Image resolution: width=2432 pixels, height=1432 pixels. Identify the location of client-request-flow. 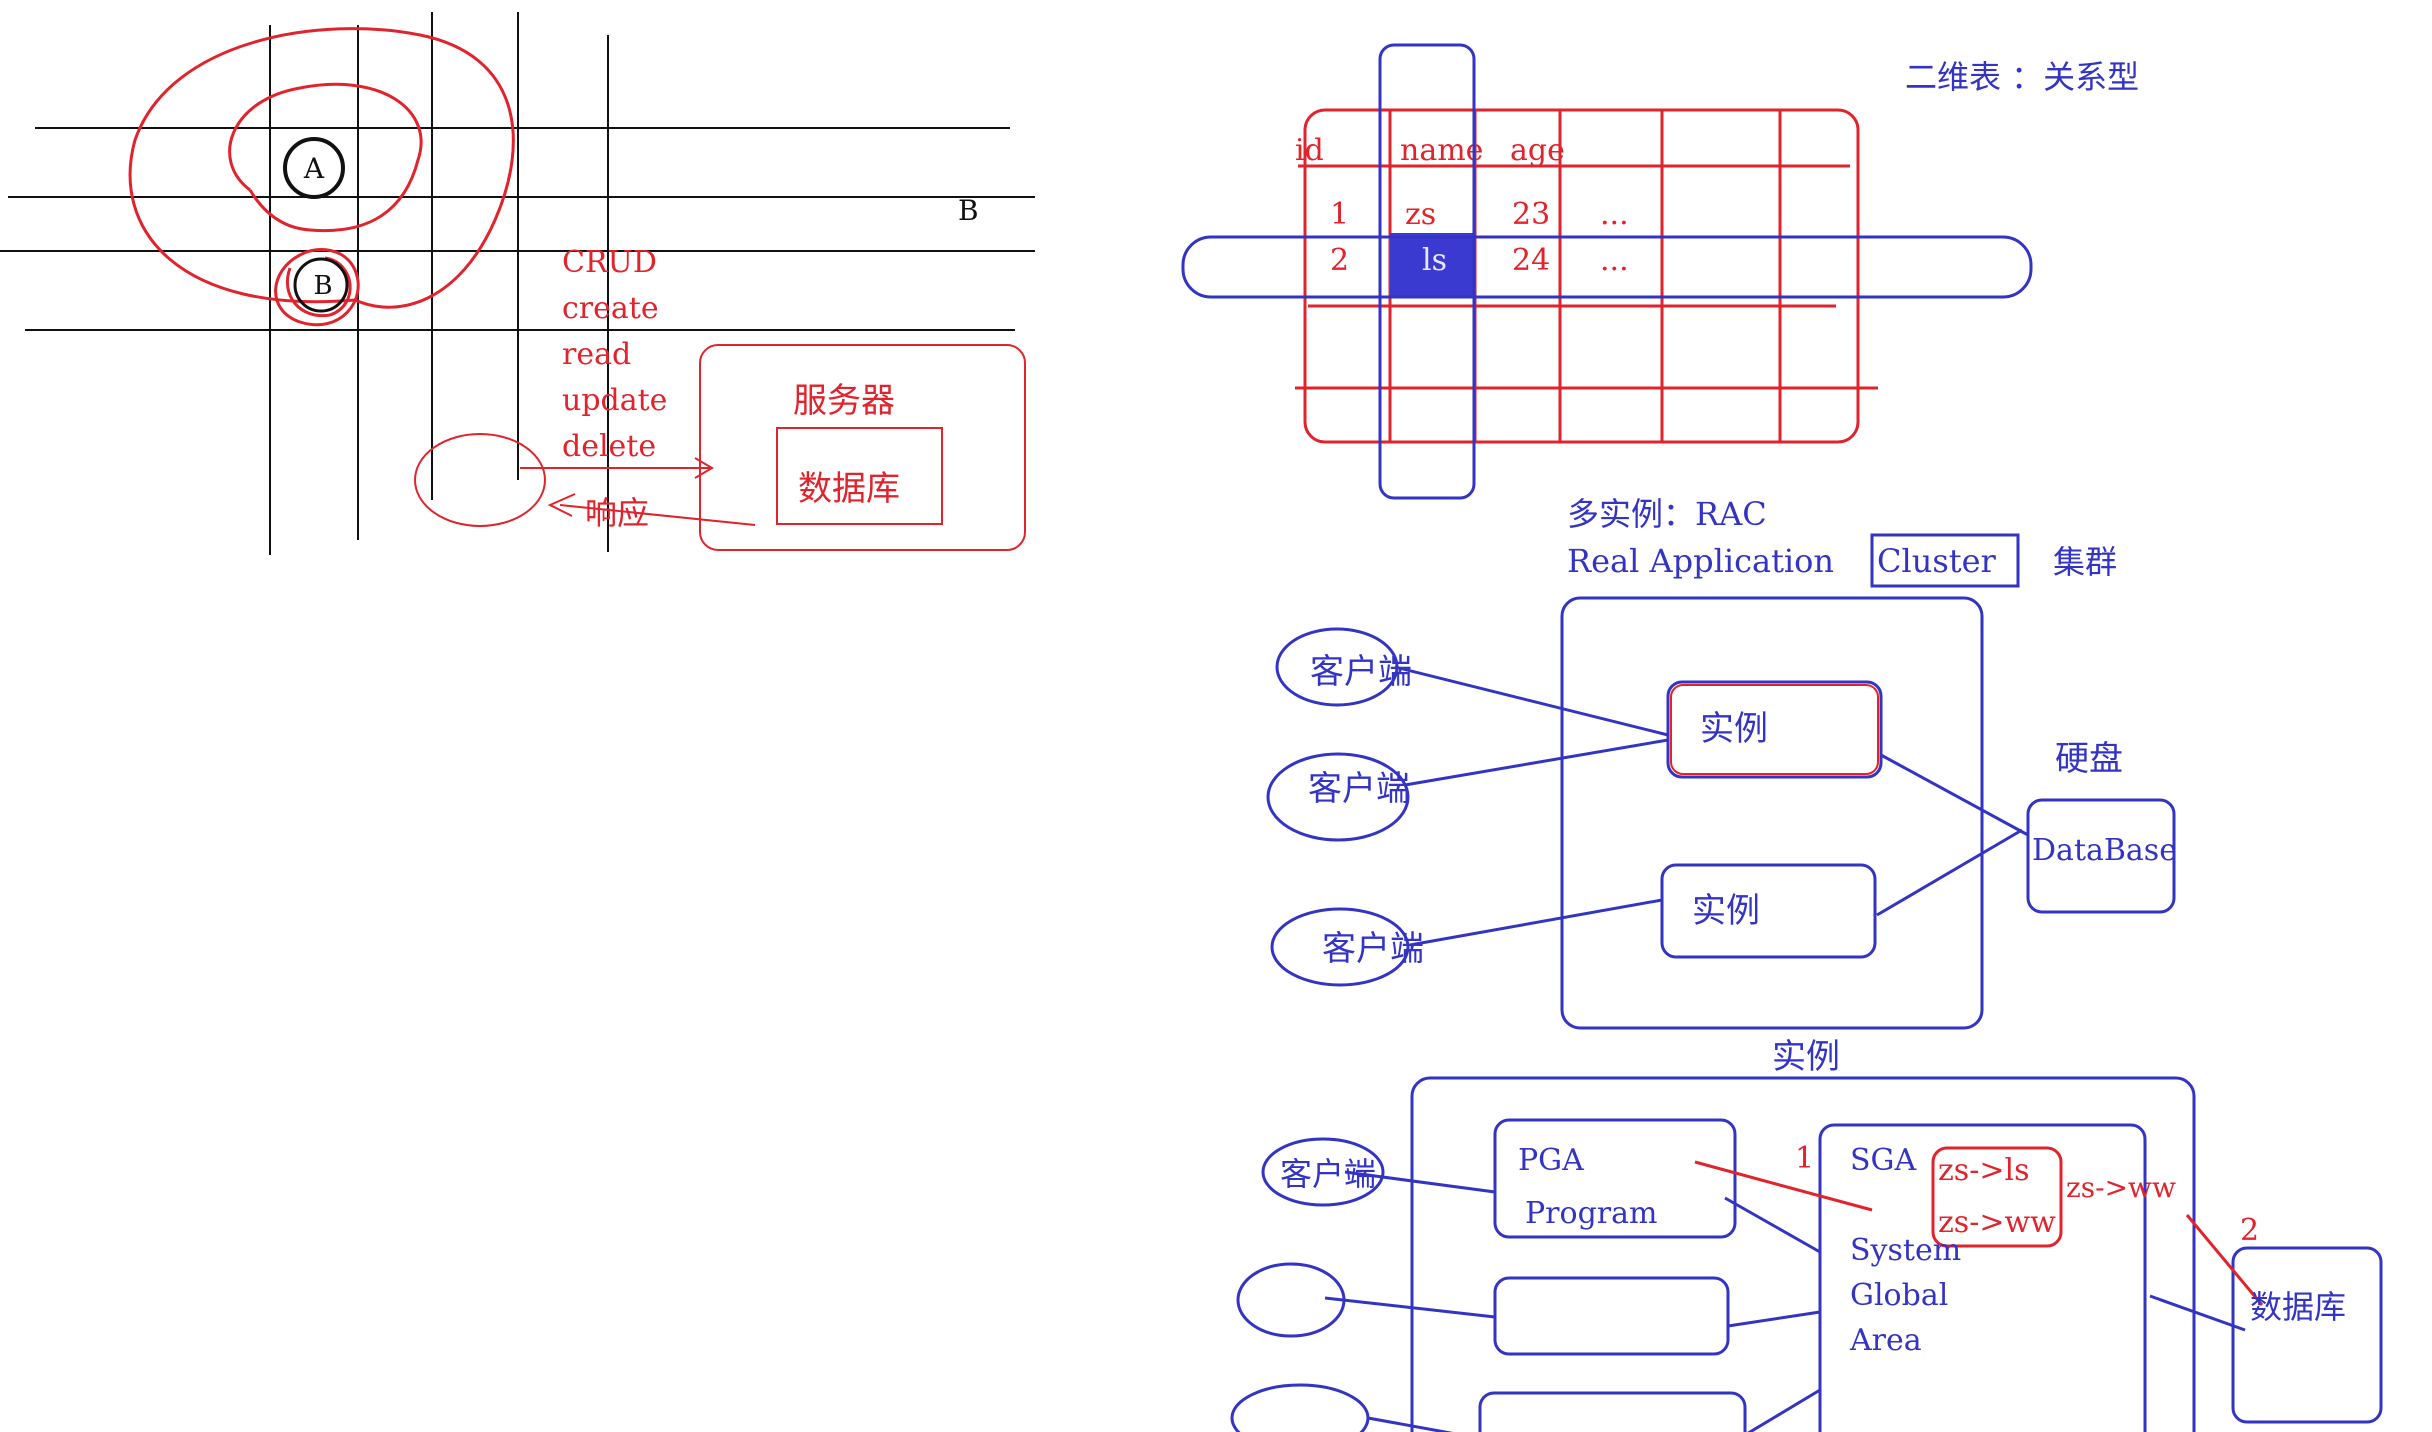
(585, 480).